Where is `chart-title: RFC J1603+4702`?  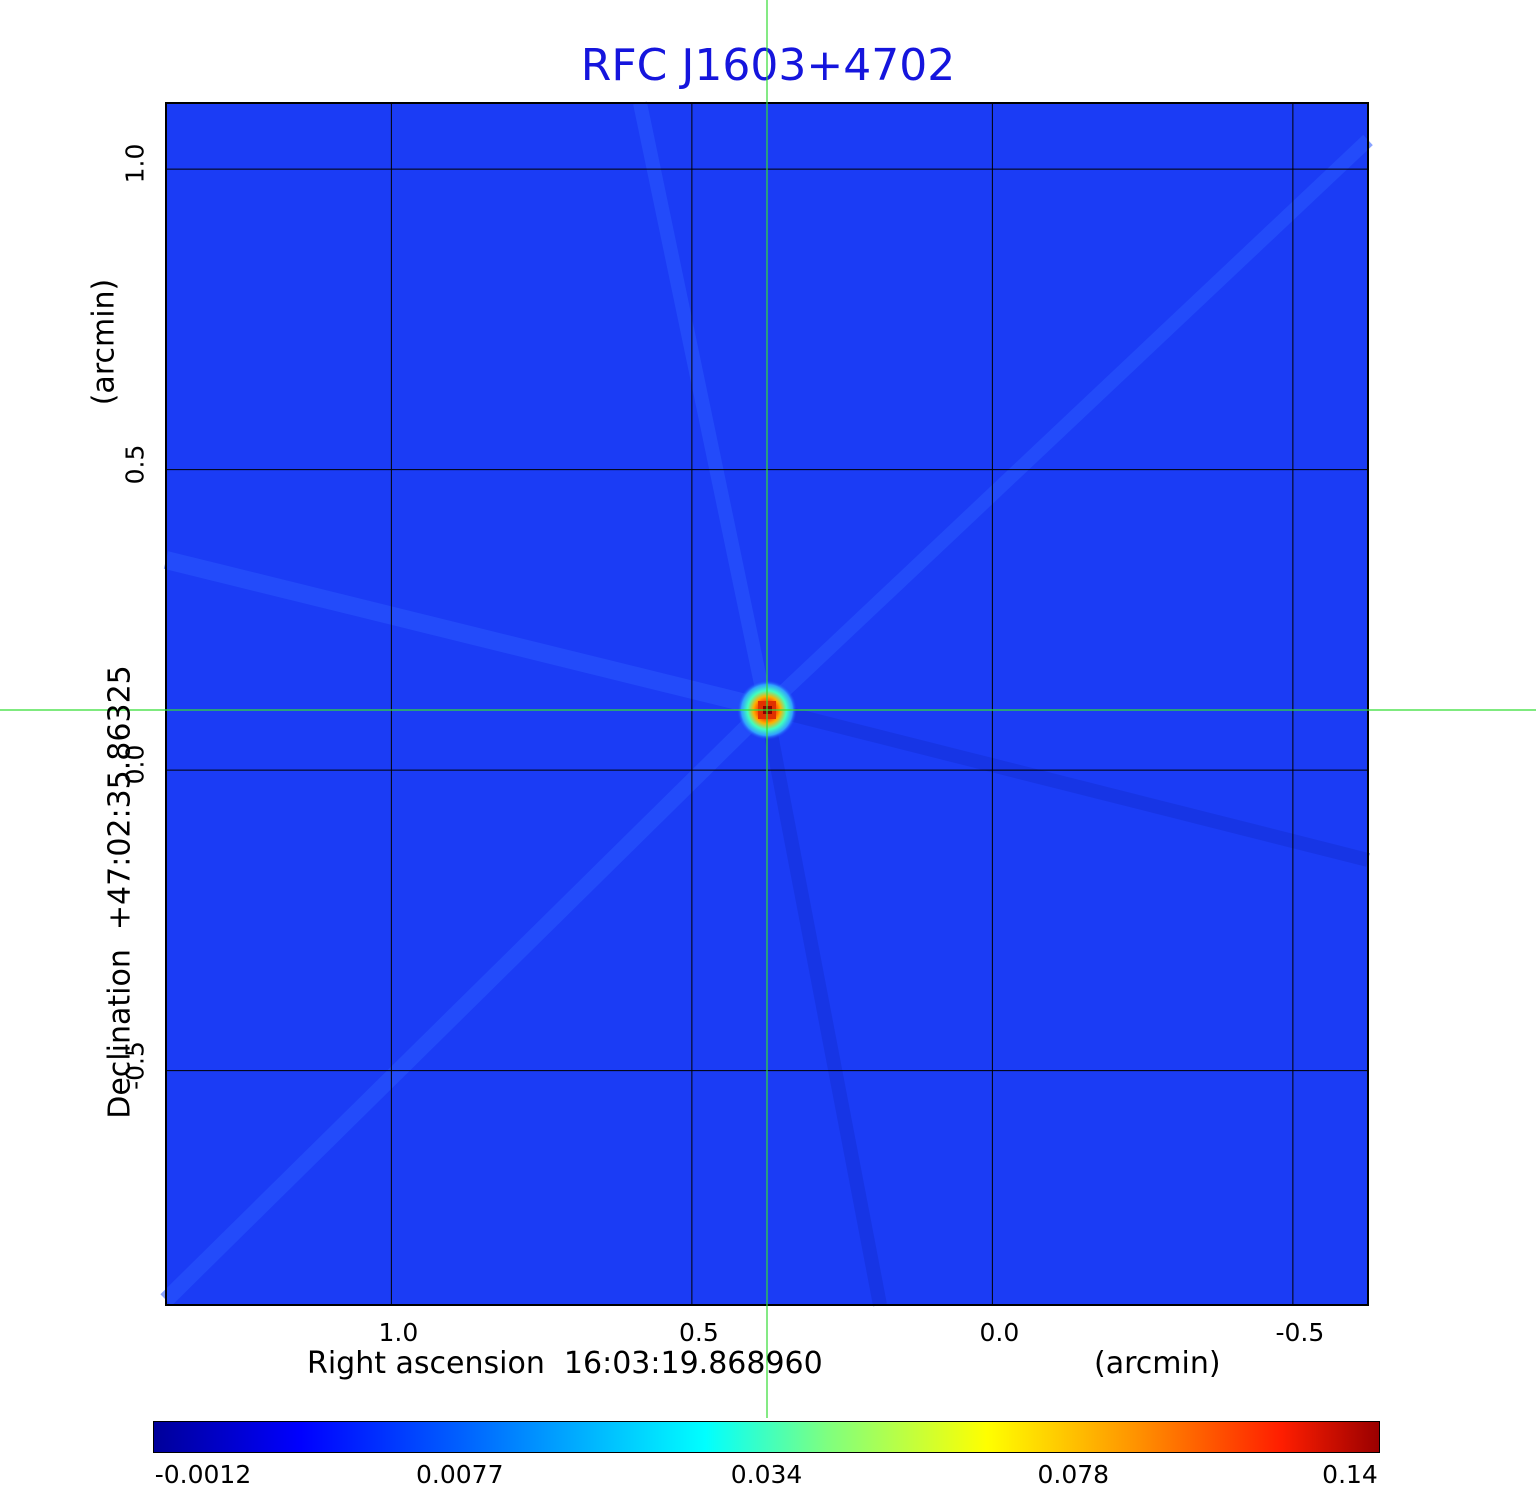
chart-title: RFC J1603+4702 is located at coordinates (768, 65).